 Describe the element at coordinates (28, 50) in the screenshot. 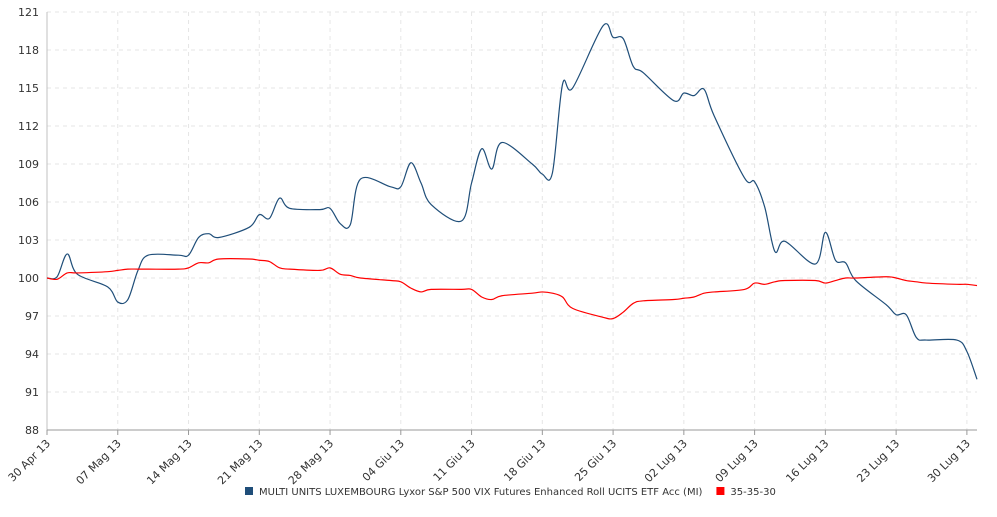

I see `y-tick-label: 118` at that location.